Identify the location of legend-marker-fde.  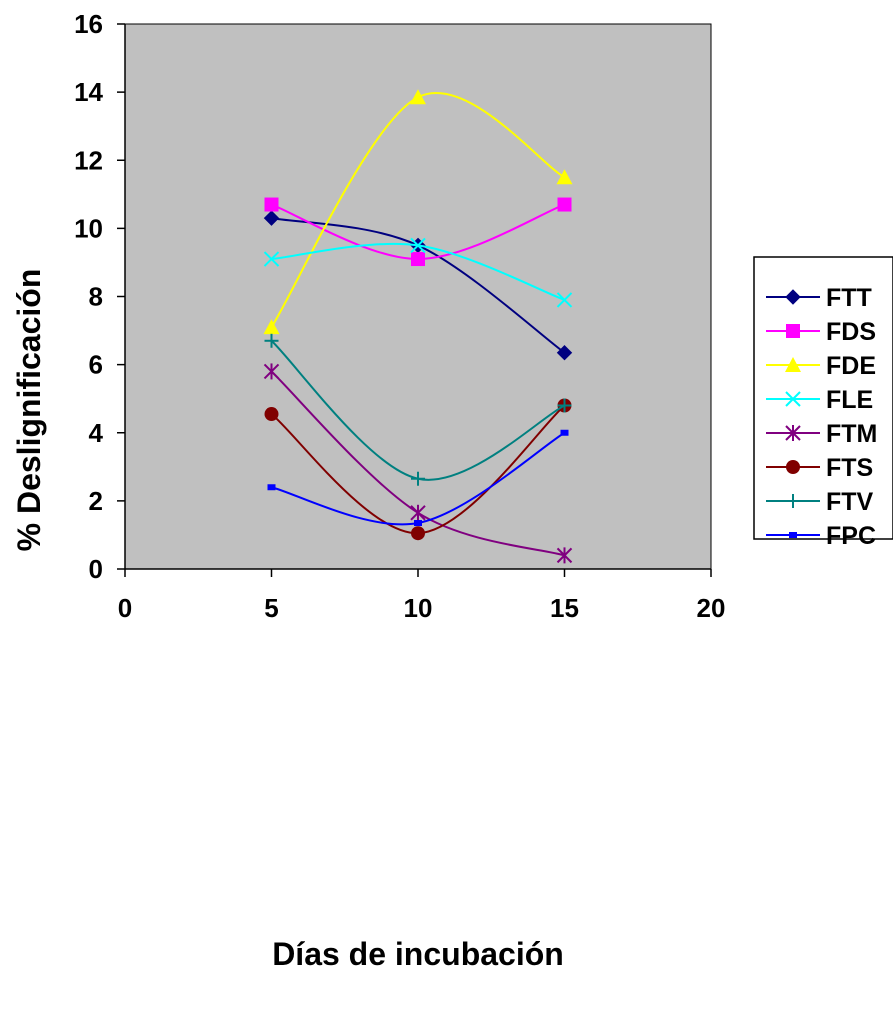
(793, 364).